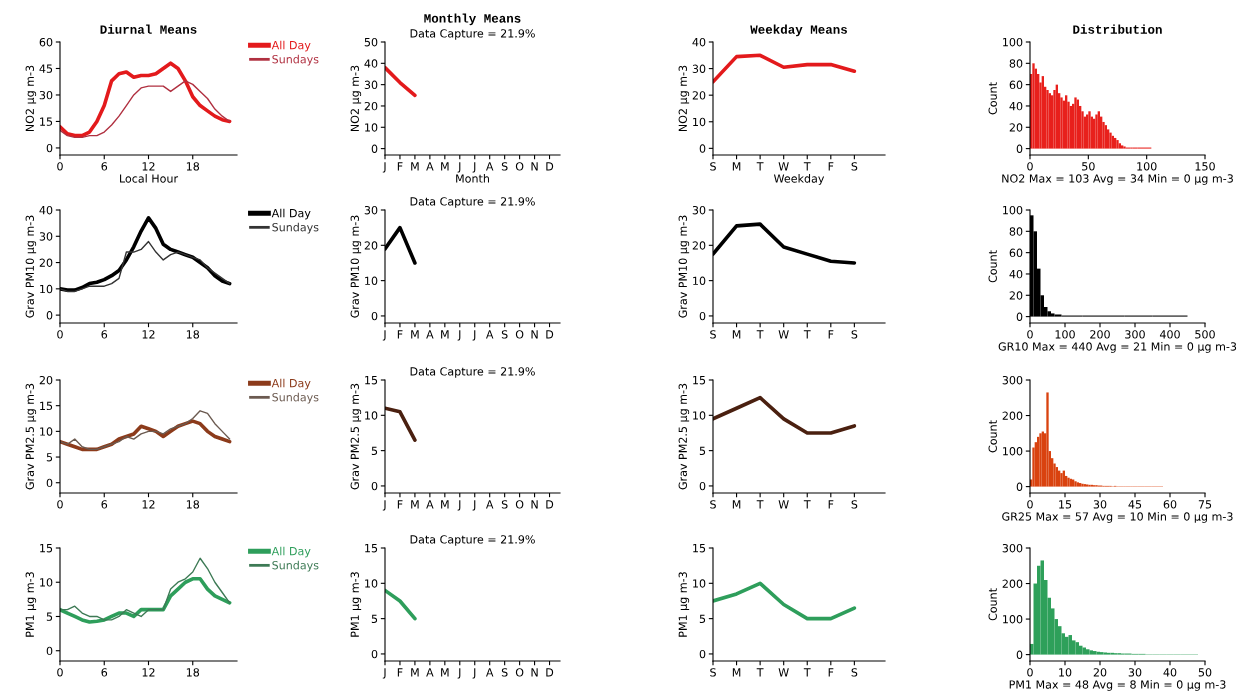 The height and width of the screenshot is (695, 1245). Describe the element at coordinates (1065, 672) in the screenshot. I see `x-tick-label: 10` at that location.